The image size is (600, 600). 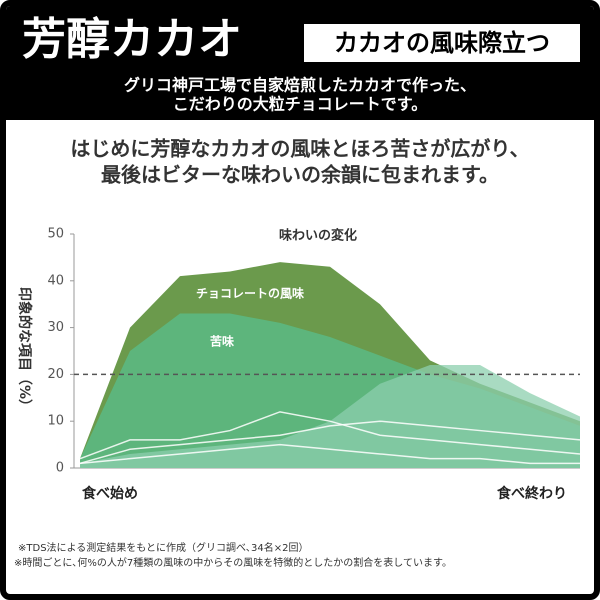 What do you see at coordinates (110, 493) in the screenshot?
I see `x-tick-label: 食べ始め` at bounding box center [110, 493].